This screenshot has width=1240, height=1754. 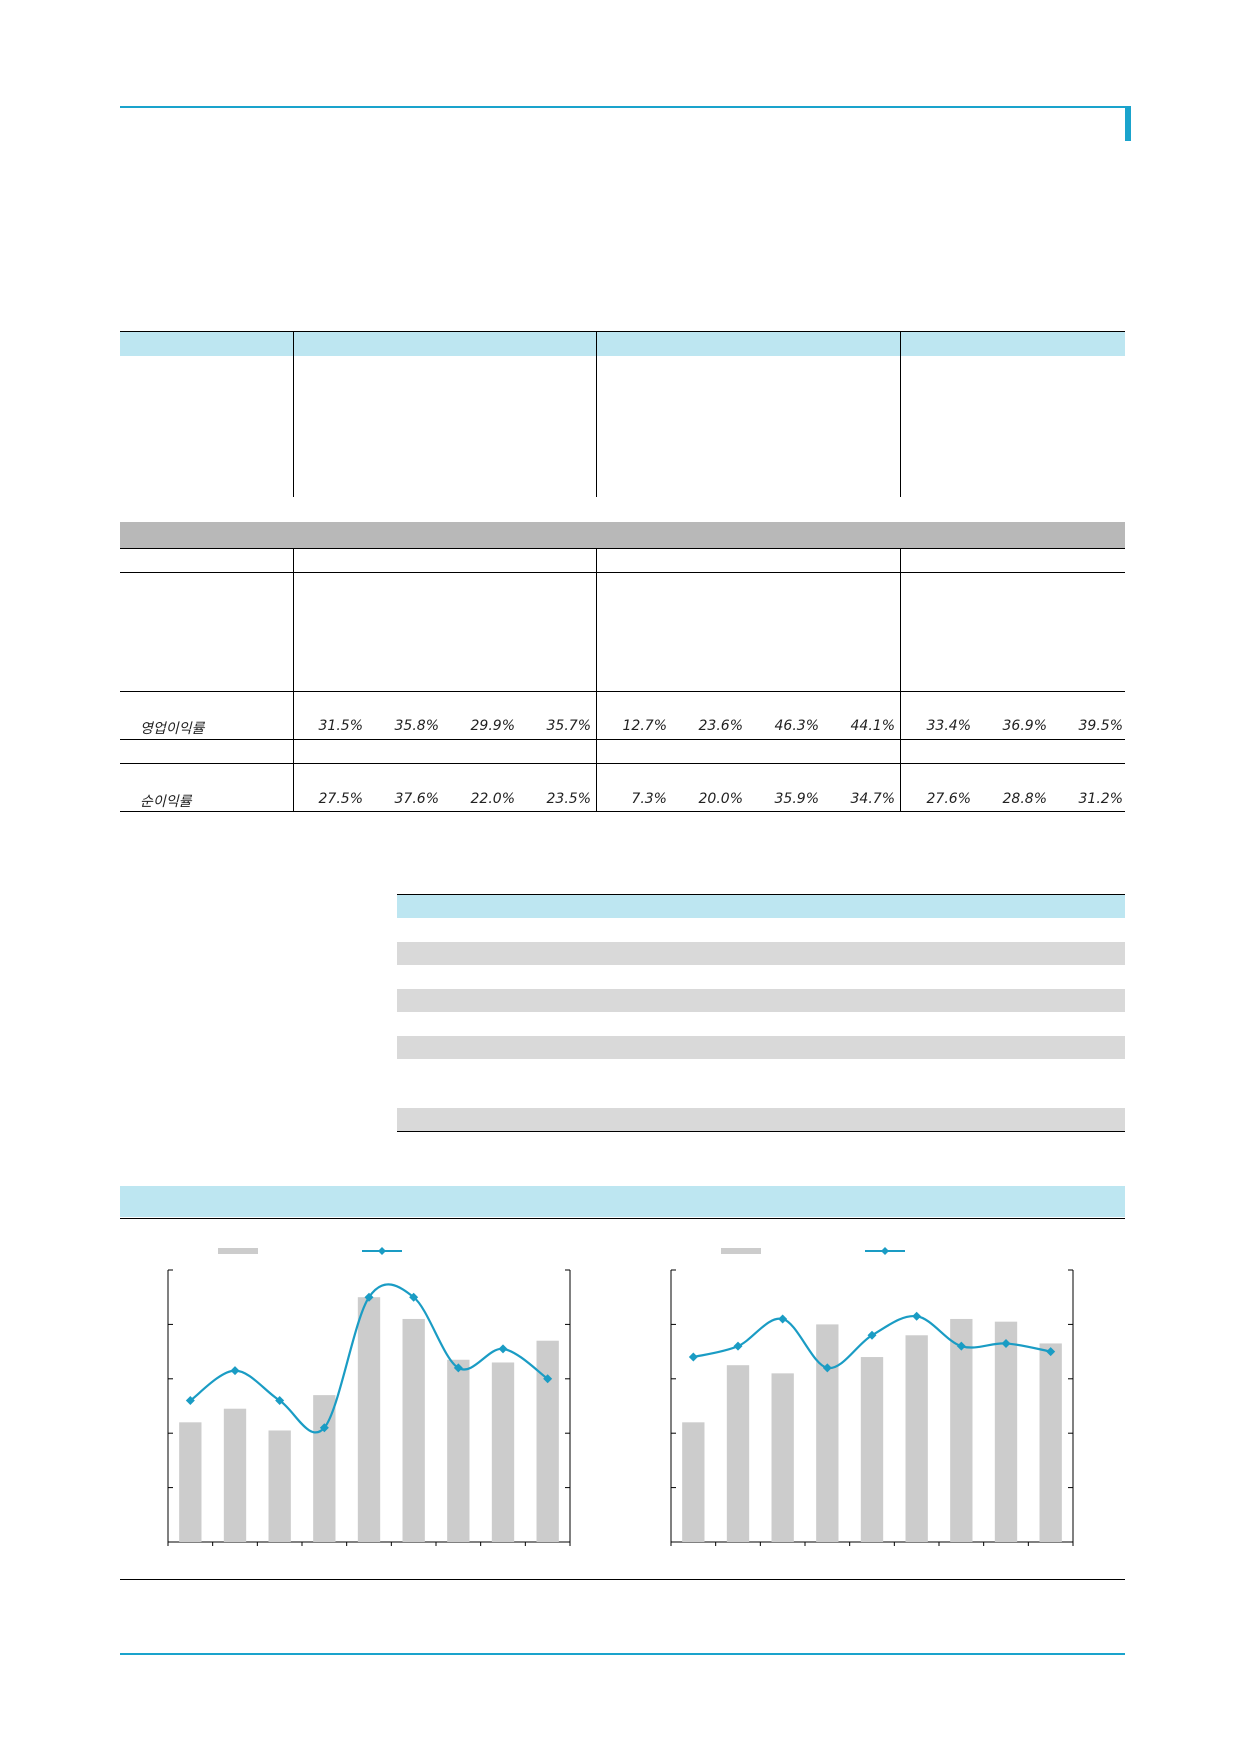 What do you see at coordinates (796, 726) in the screenshot?
I see `table-cell: 46.3%` at bounding box center [796, 726].